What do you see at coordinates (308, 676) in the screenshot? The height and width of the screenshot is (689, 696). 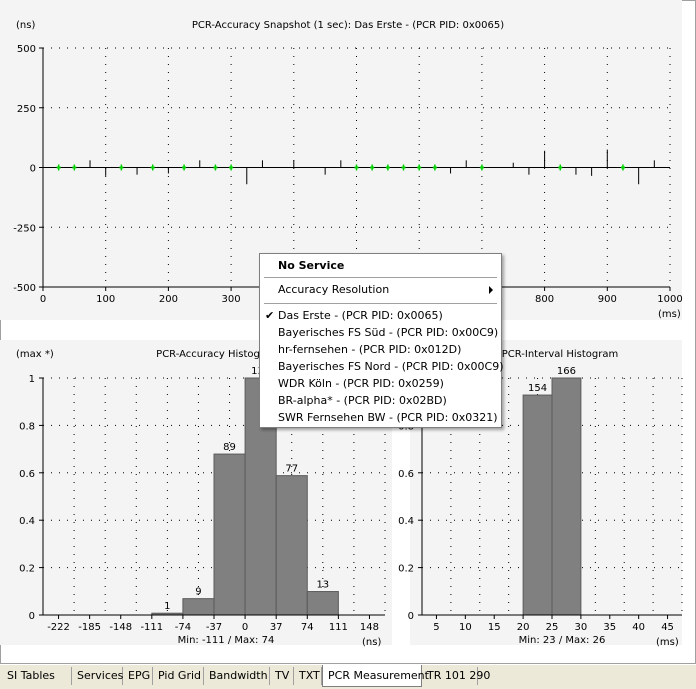 I see `tab-txt: TXT` at bounding box center [308, 676].